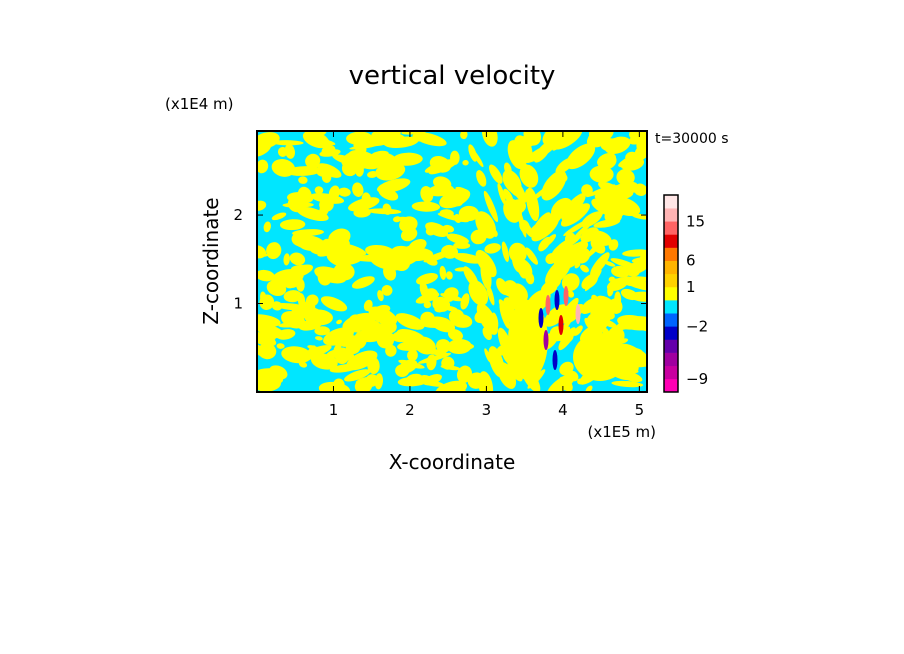 The image size is (904, 654). Describe the element at coordinates (452, 462) in the screenshot. I see `x-axis-label: X-coordinate` at that location.